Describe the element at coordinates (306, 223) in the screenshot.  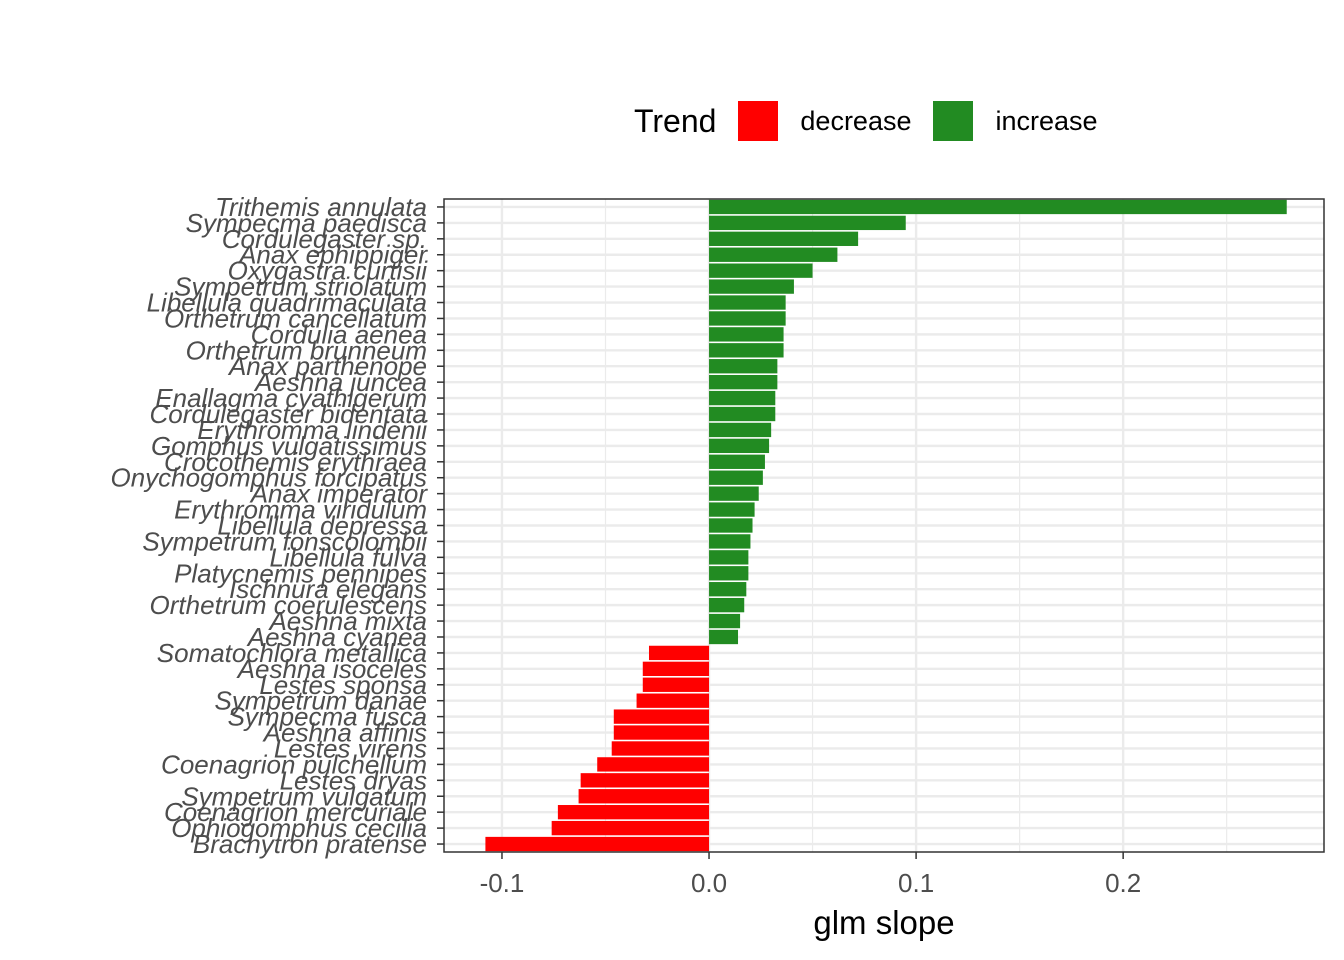
I see `y-tick-label: Sympecma paedisca` at that location.